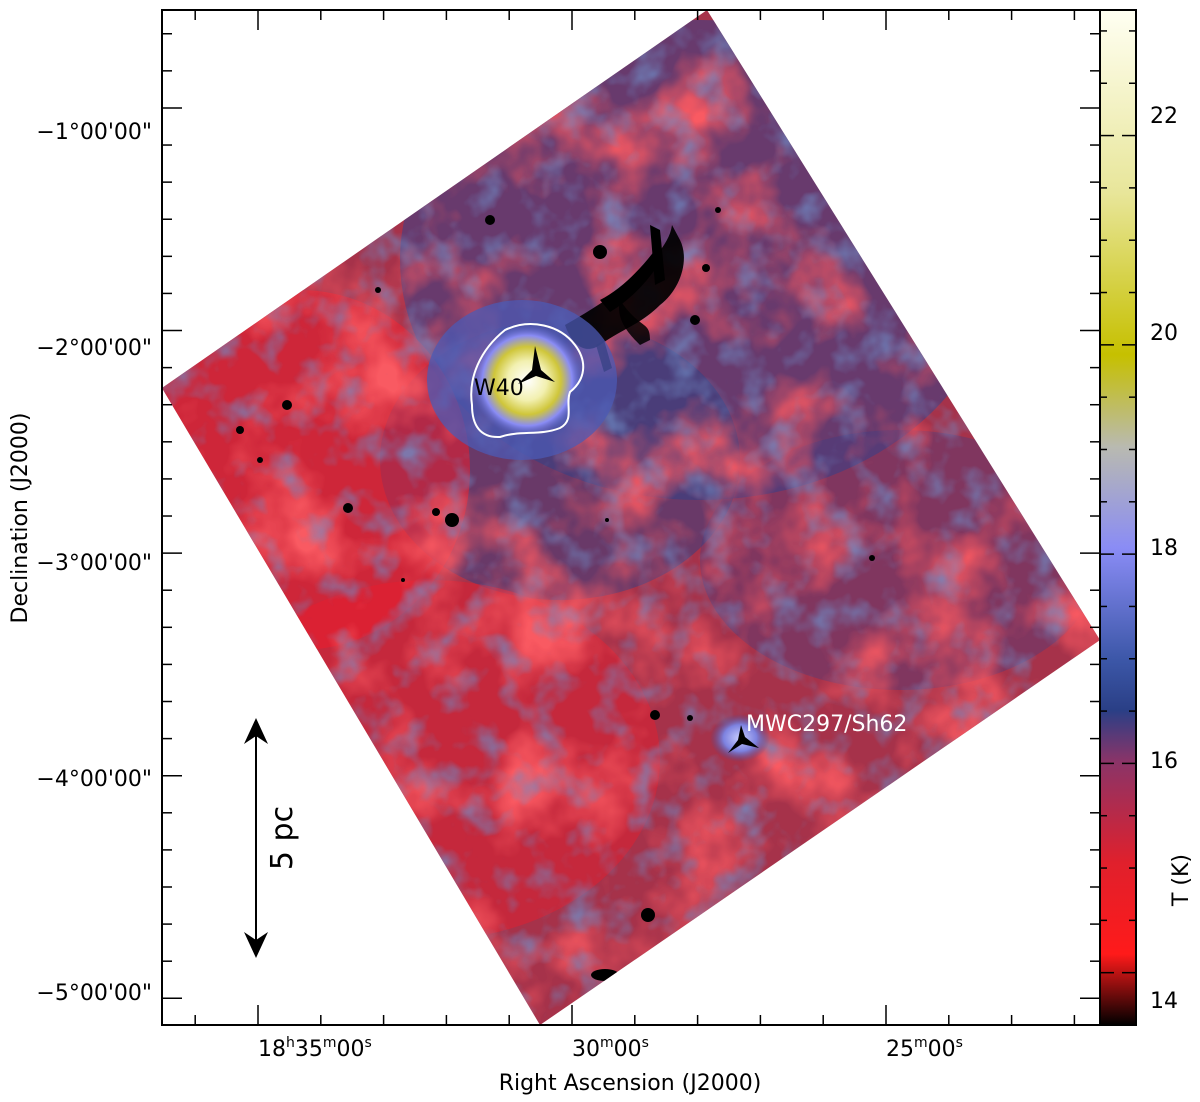 This screenshot has height=1102, width=1200. Describe the element at coordinates (20, 518) in the screenshot. I see `y-axis-title: Declination (J2000)` at that location.